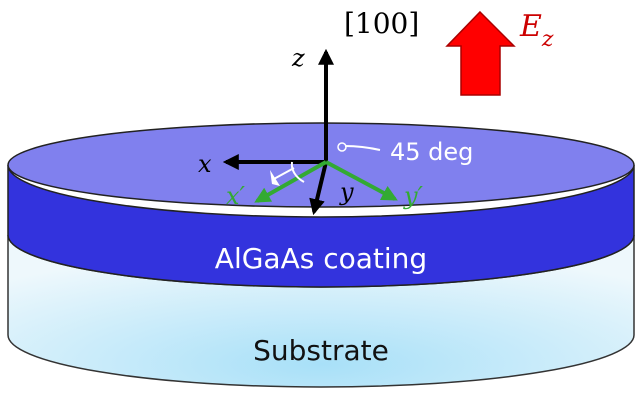  Describe the element at coordinates (318, 188) in the screenshot. I see `y-axis-arrow` at that location.